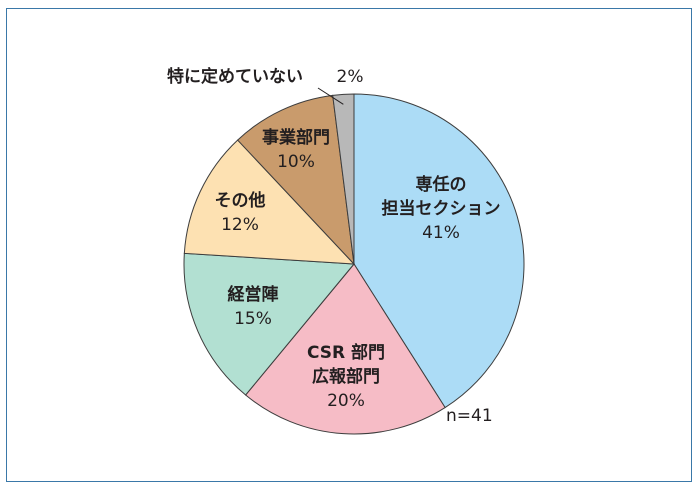 The image size is (700, 492). What do you see at coordinates (253, 294) in the screenshot?
I see `slice-label: 経営陣` at bounding box center [253, 294].